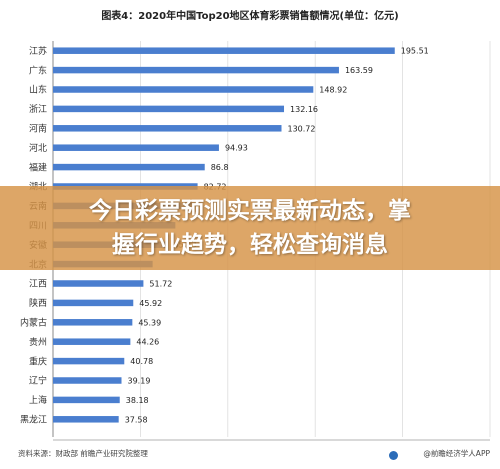 This screenshot has width=500, height=469. Describe the element at coordinates (38, 303) in the screenshot. I see `category-label: 陕西` at that location.